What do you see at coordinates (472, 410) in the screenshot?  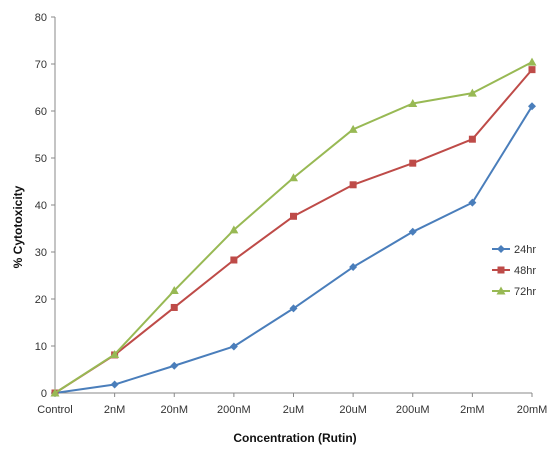 I see `x-tick-label: 2mM` at bounding box center [472, 410].